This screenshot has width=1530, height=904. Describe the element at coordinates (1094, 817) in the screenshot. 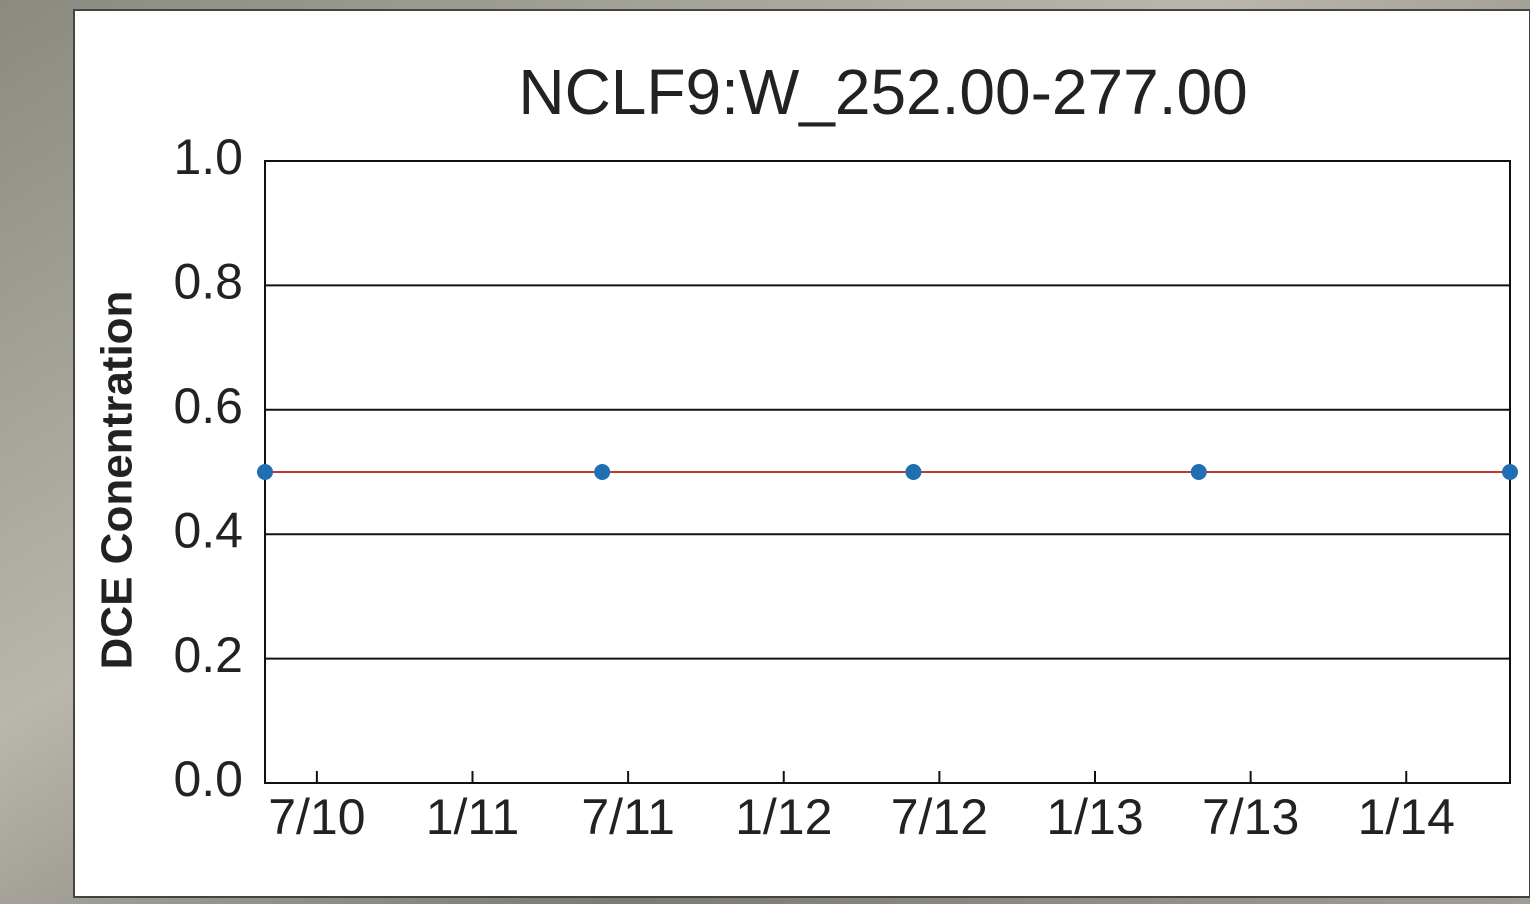

I see `x-tick-label: 1/13` at that location.